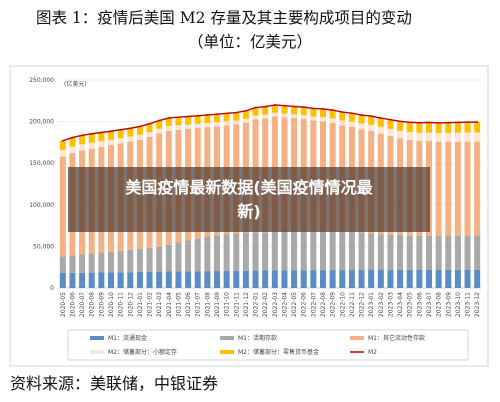  What do you see at coordinates (41, 122) in the screenshot?
I see `y-tick-label: 200,000` at bounding box center [41, 122].